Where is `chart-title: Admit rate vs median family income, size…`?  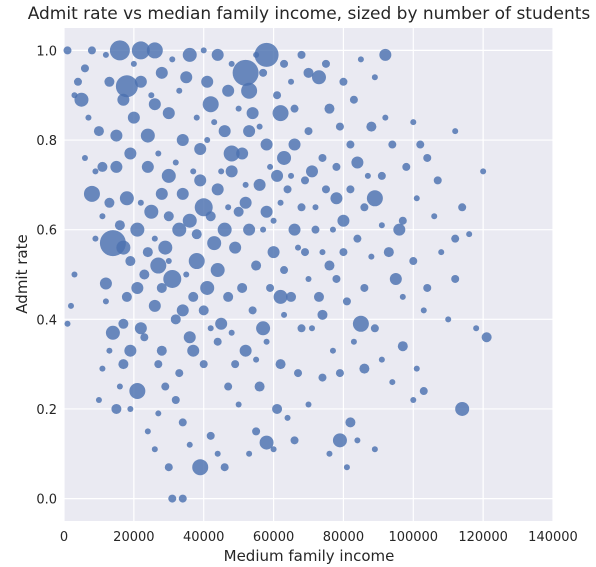 chart-title: Admit rate vs median family income, size… is located at coordinates (309, 14).